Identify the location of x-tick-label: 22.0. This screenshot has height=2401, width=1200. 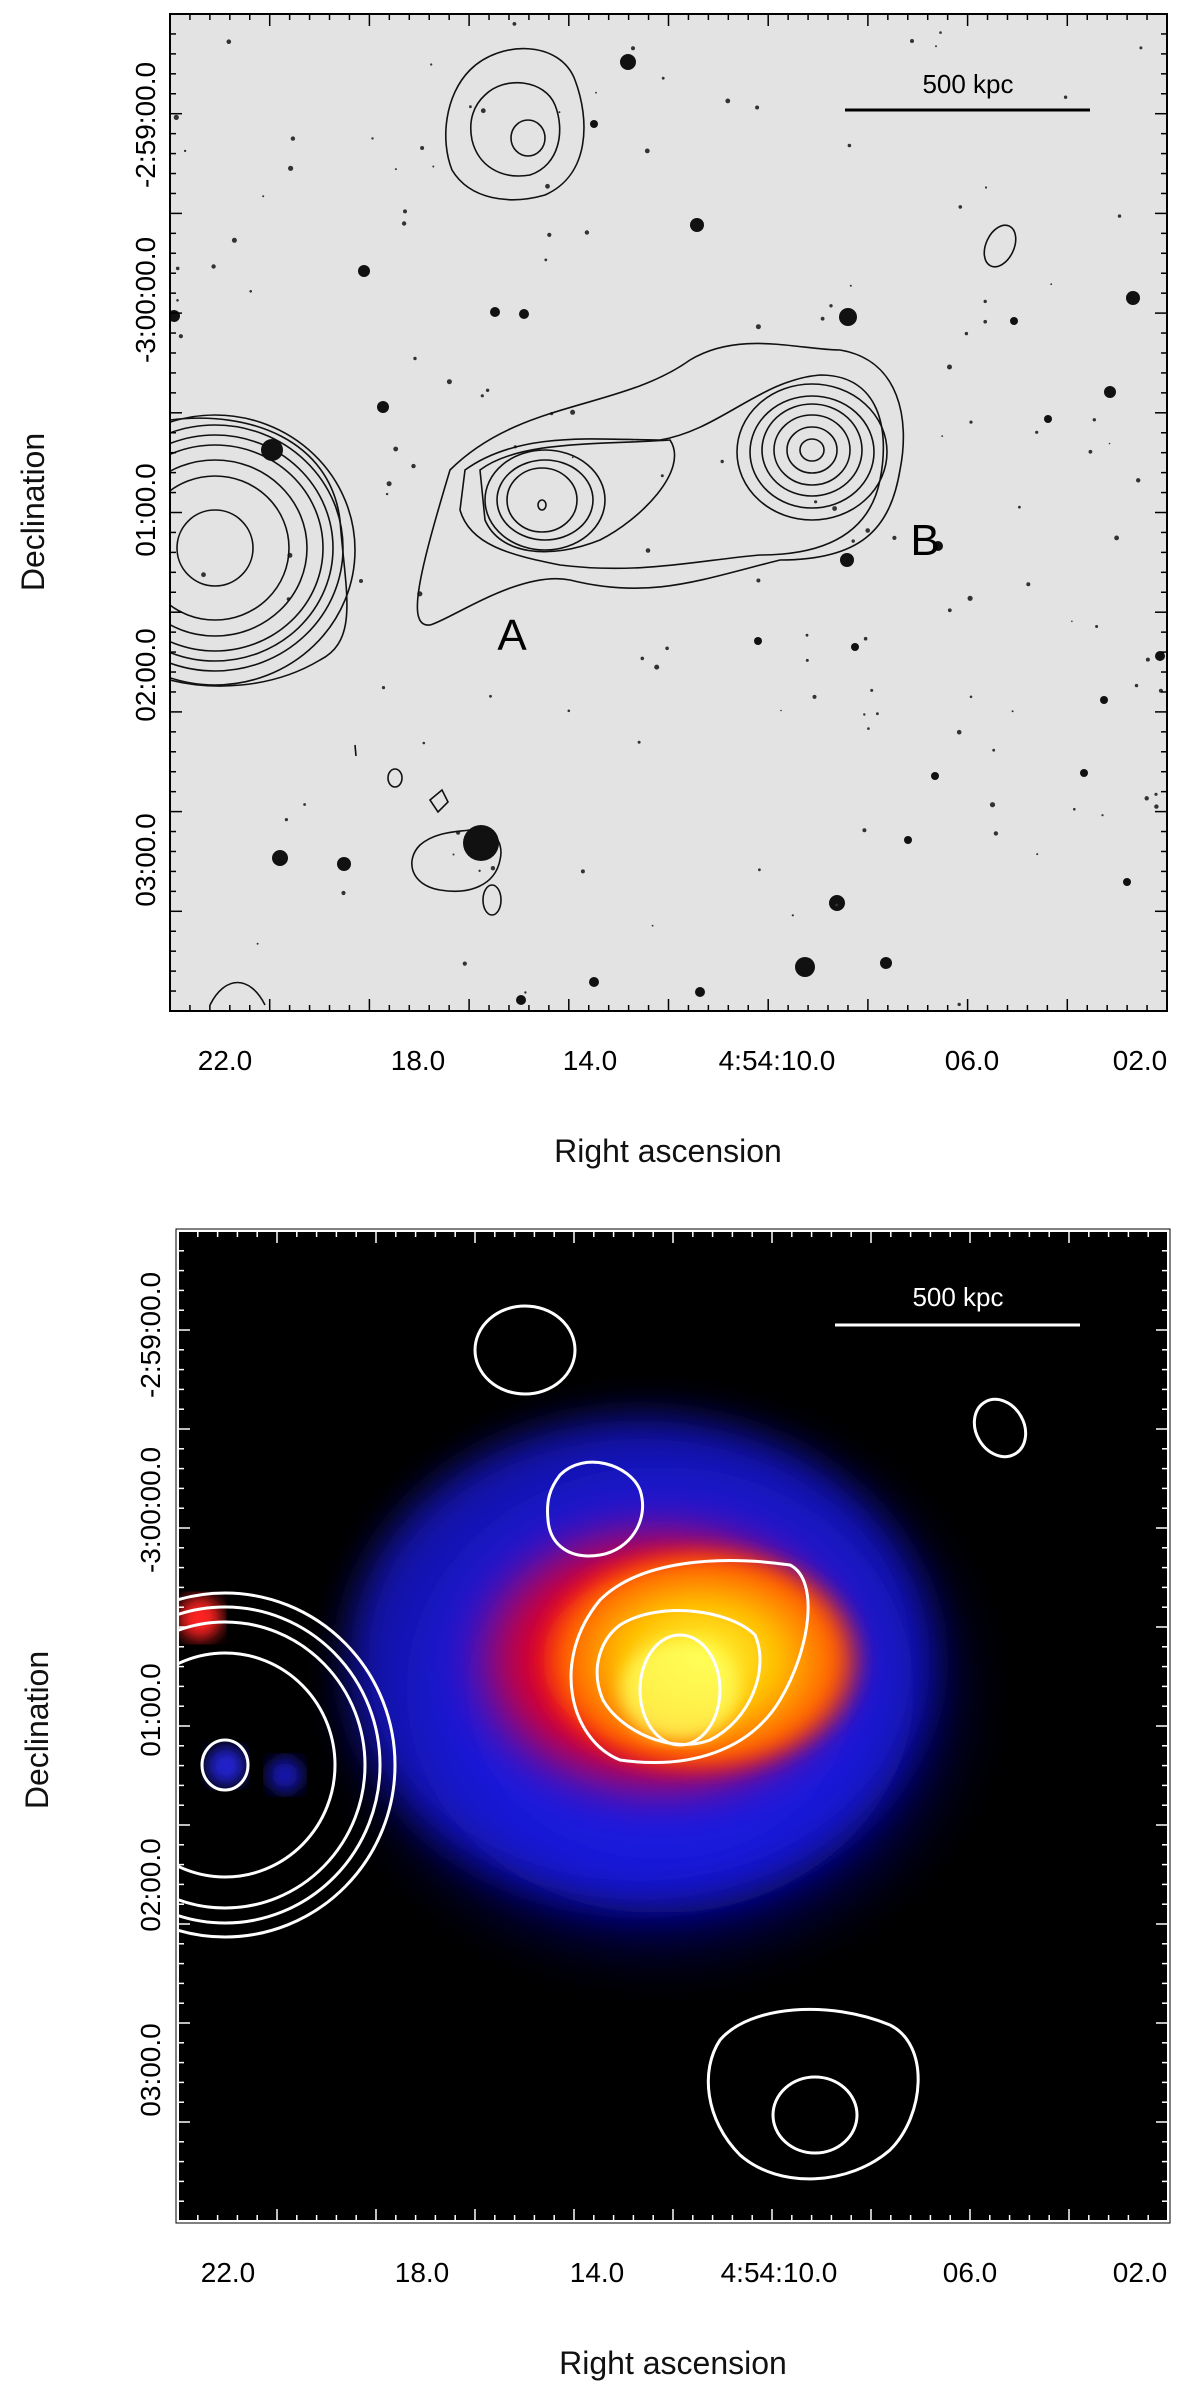
(225, 1060).